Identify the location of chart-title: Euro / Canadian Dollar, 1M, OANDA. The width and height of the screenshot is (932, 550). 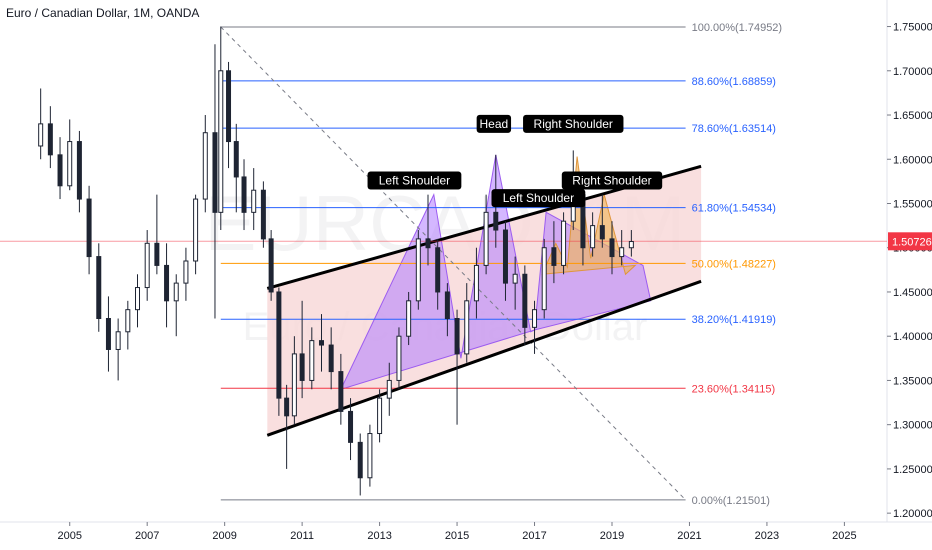
(103, 13).